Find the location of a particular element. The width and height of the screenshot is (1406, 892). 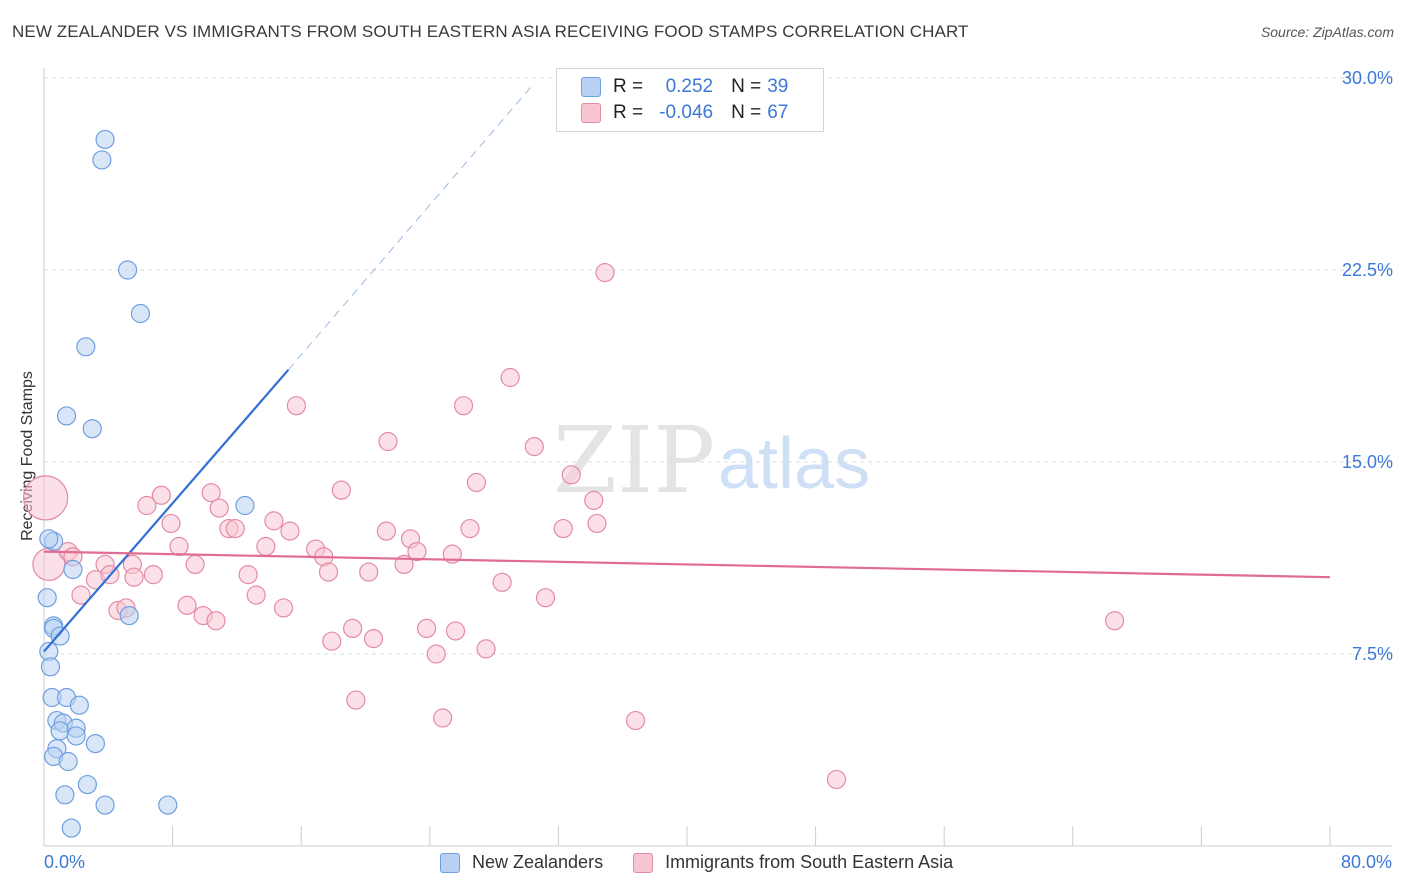

legend-row-blue: R = 0.252 N = 39 is located at coordinates (684, 87).